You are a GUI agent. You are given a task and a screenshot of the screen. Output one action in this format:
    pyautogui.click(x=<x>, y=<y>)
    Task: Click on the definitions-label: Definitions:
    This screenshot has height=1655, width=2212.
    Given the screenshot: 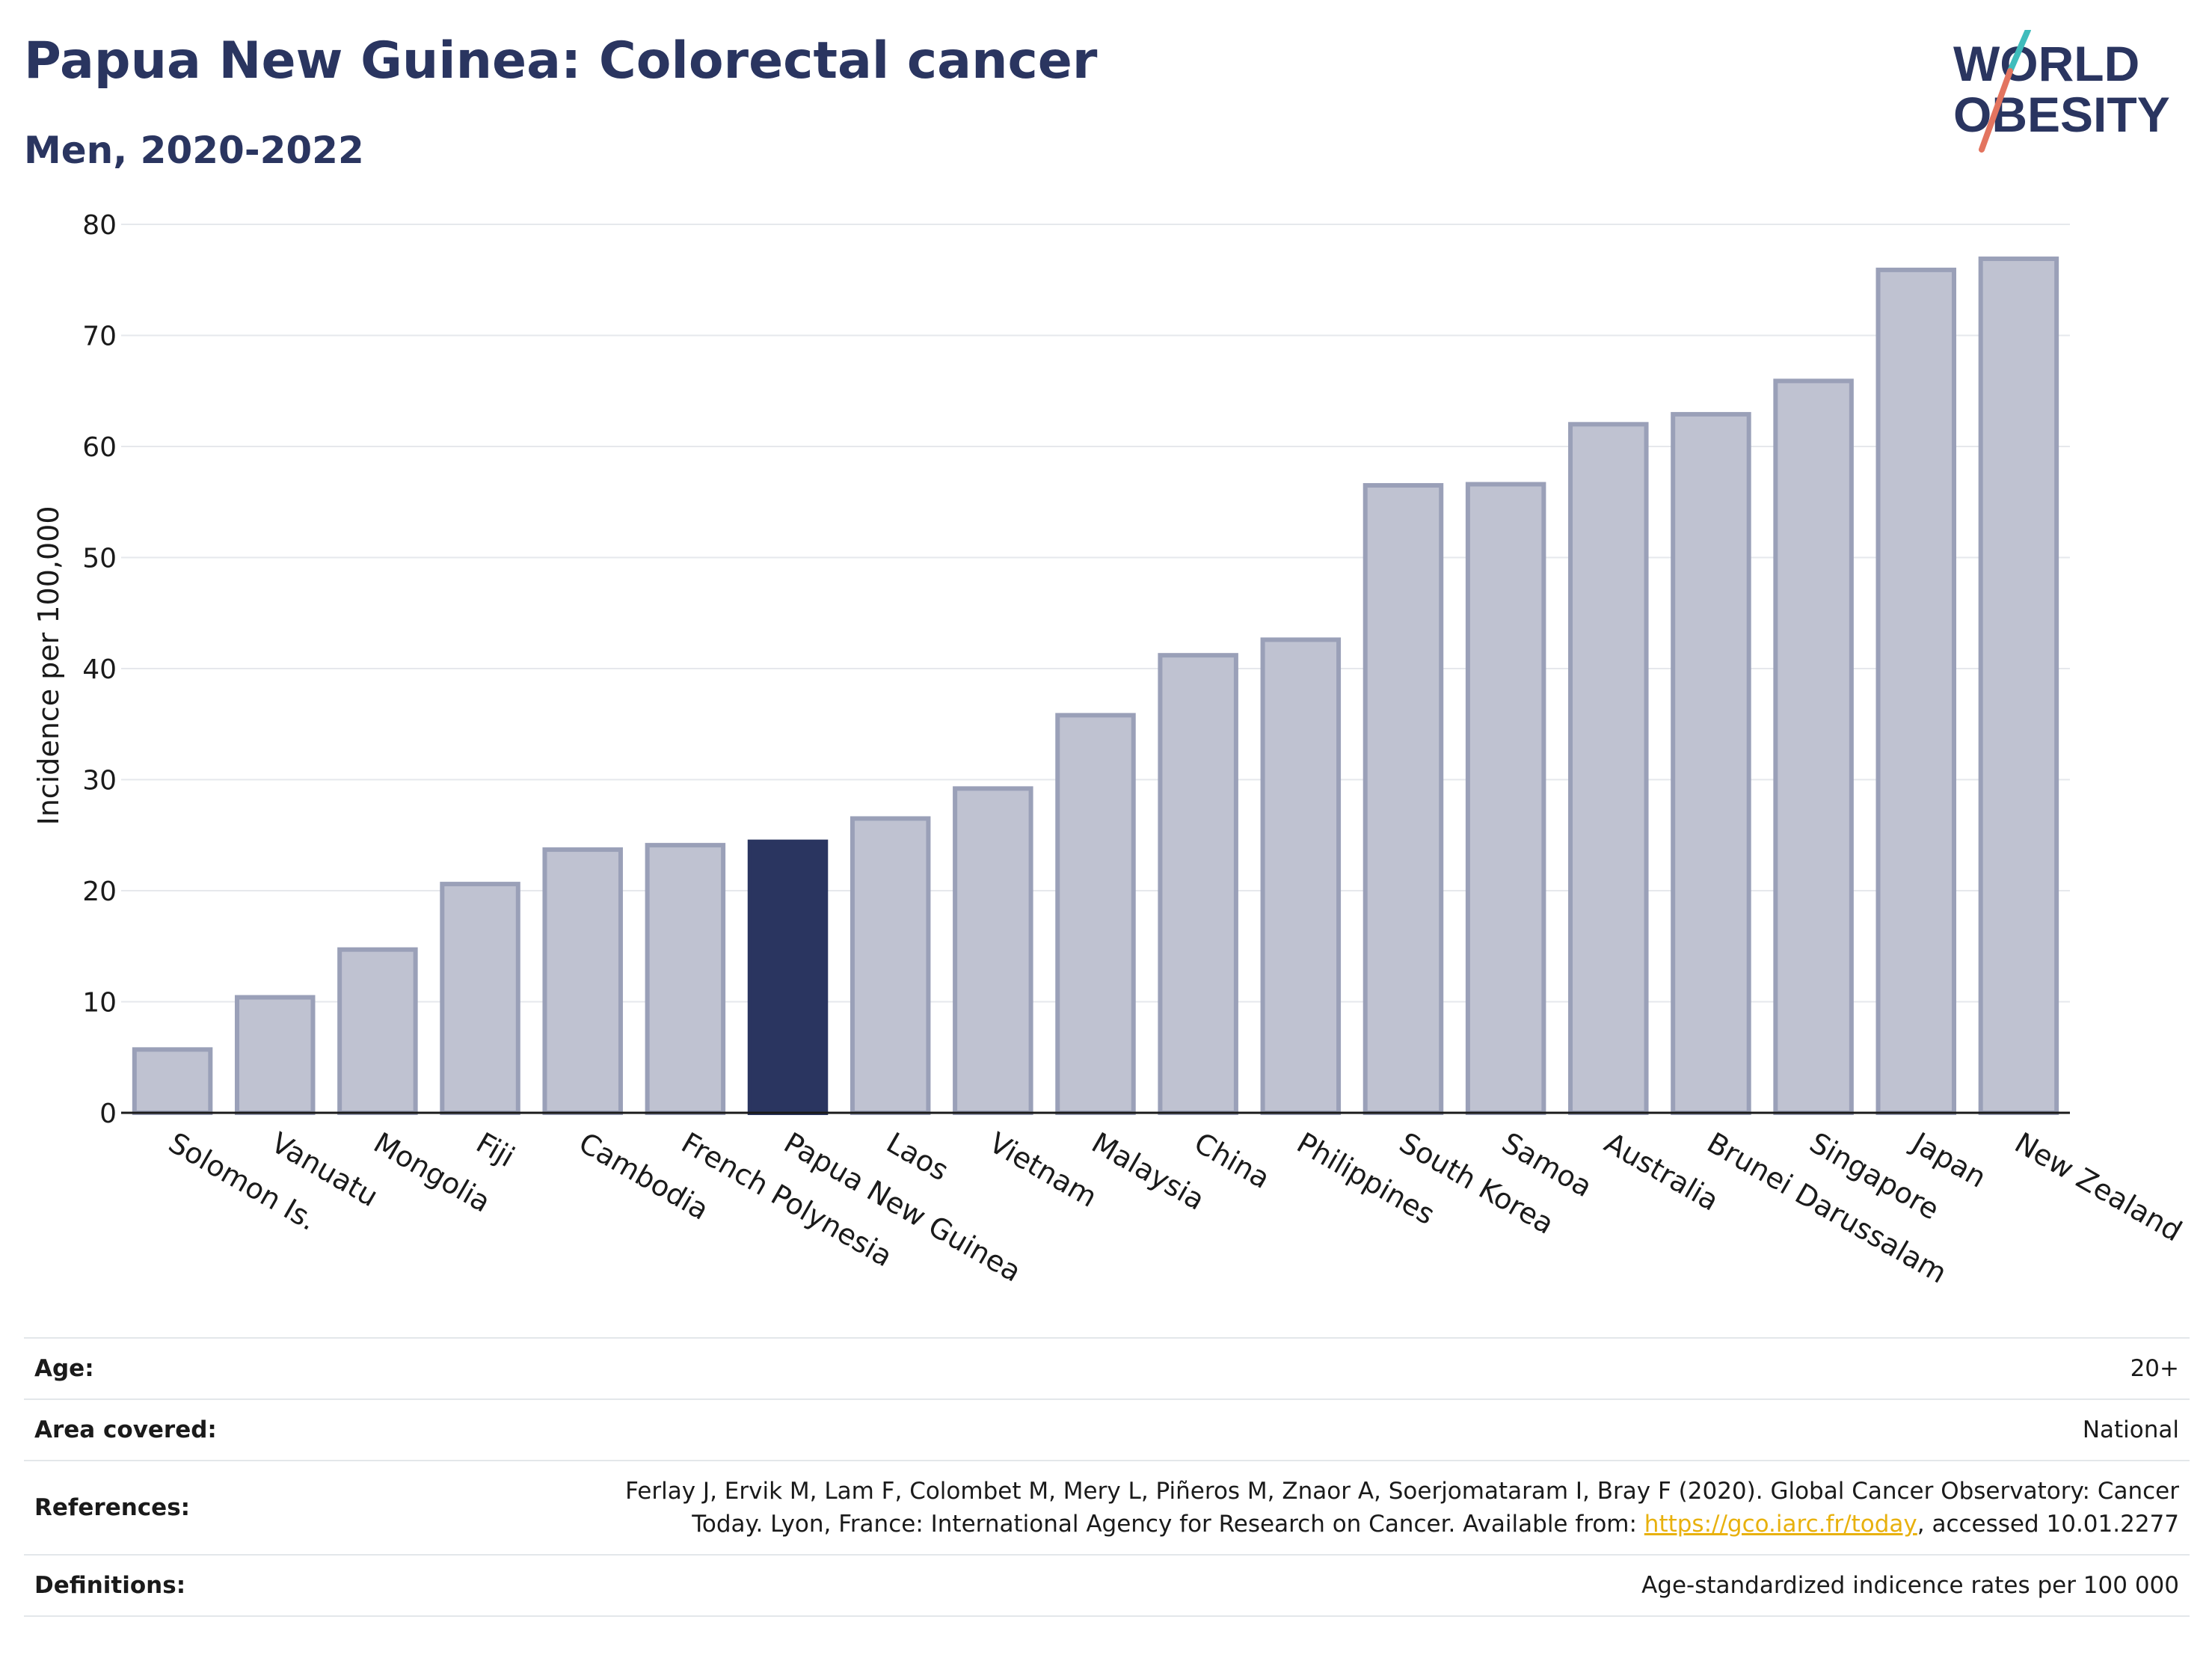 What is the action you would take?
    pyautogui.click(x=110, y=1585)
    